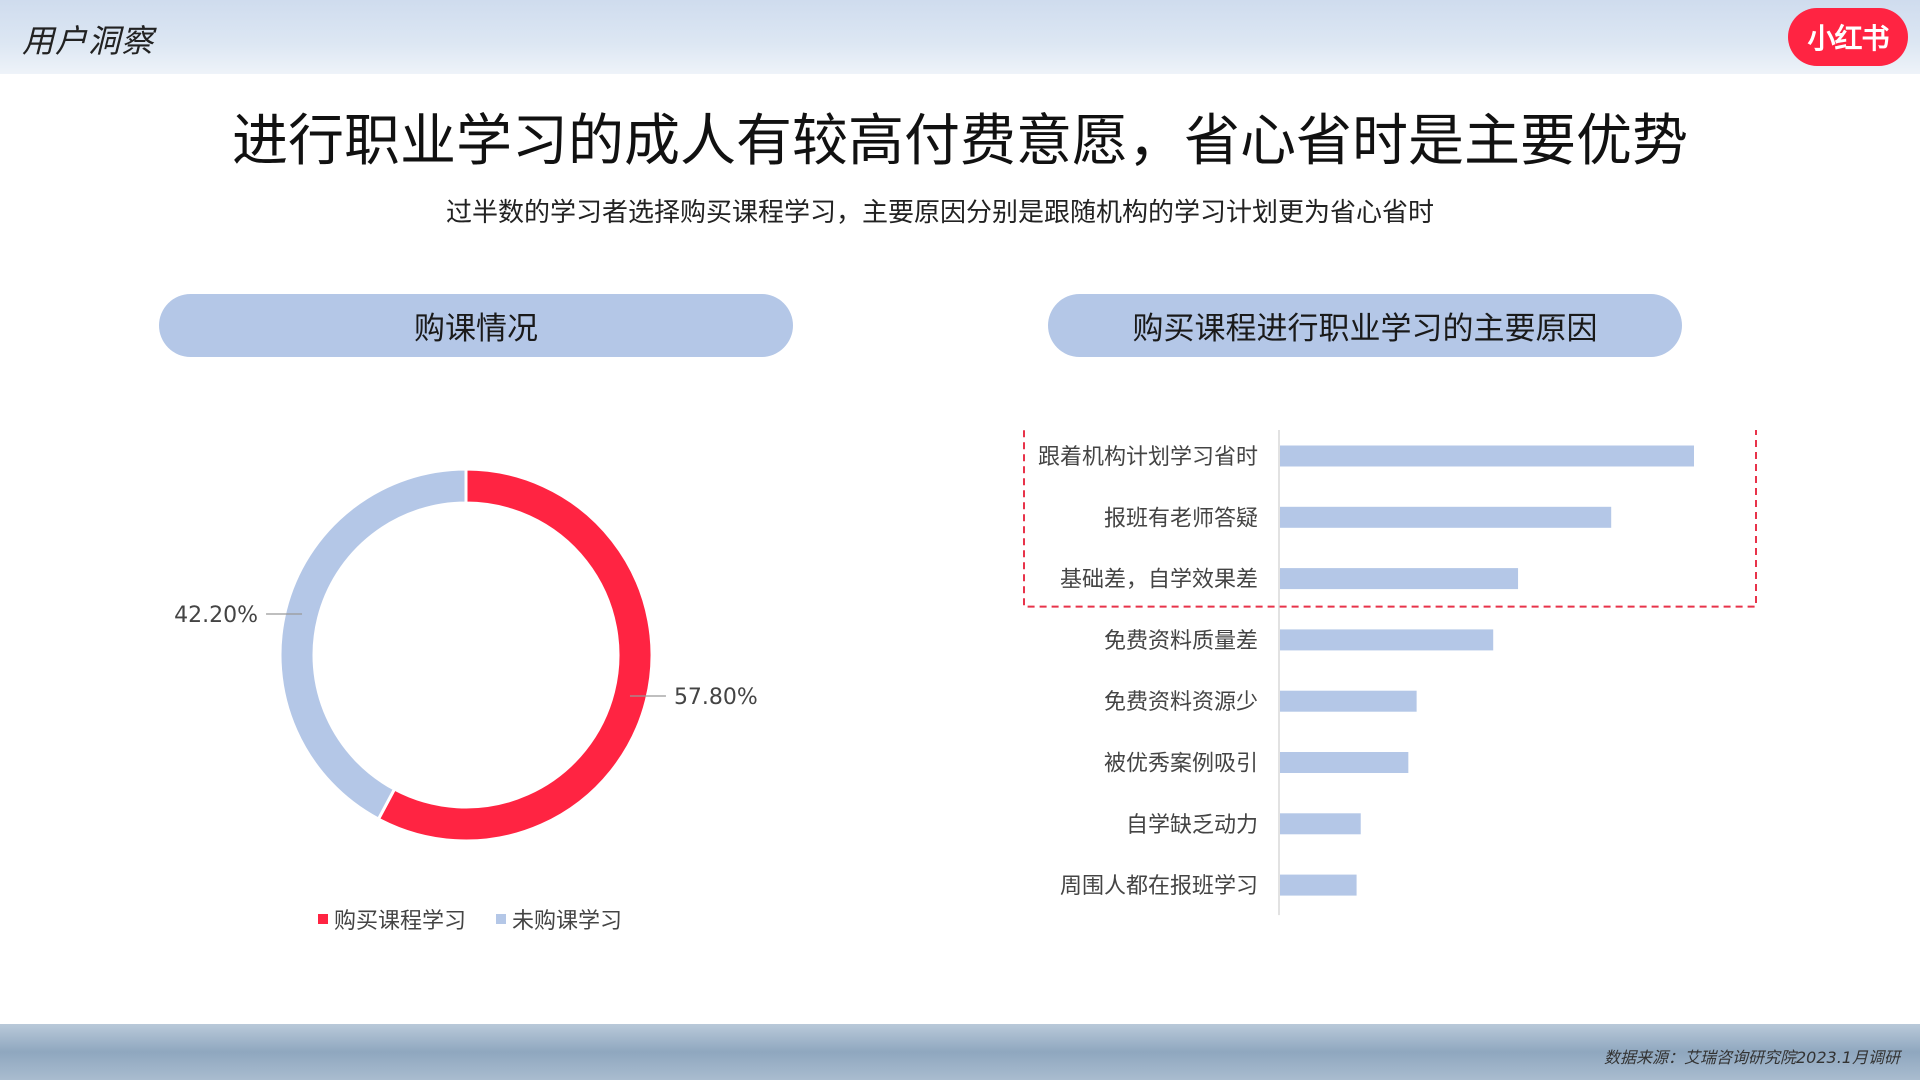  I want to click on section-header-reasons: 购买课程进行职业学习的主要原因, so click(1365, 325).